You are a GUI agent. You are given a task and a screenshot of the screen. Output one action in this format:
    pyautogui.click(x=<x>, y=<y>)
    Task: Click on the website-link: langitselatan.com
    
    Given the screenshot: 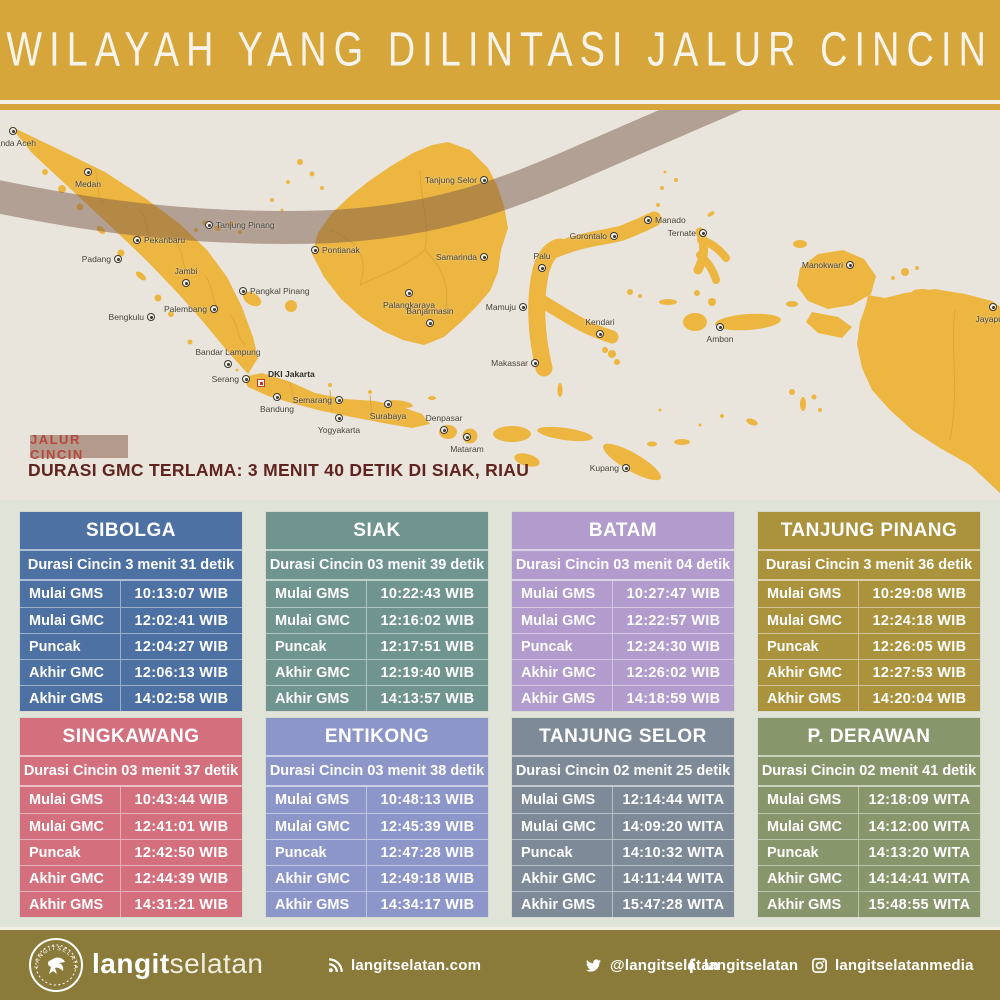 What is the action you would take?
    pyautogui.click(x=404, y=965)
    